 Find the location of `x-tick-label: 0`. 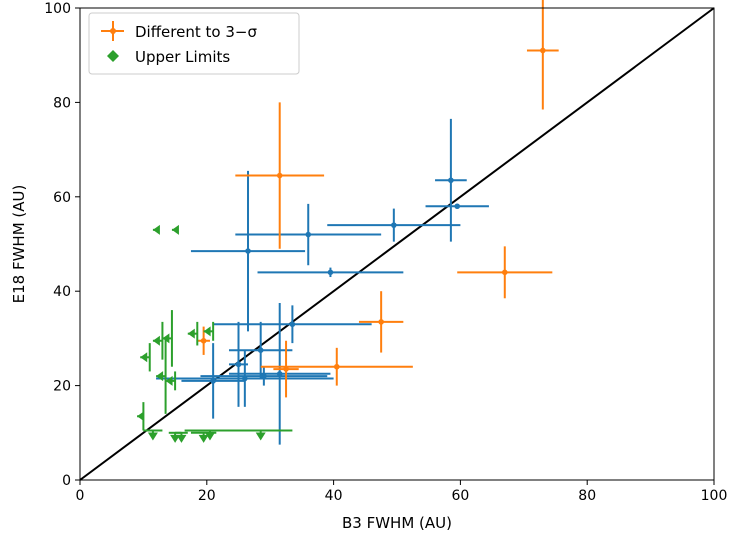

x-tick-label: 0 is located at coordinates (80, 496).